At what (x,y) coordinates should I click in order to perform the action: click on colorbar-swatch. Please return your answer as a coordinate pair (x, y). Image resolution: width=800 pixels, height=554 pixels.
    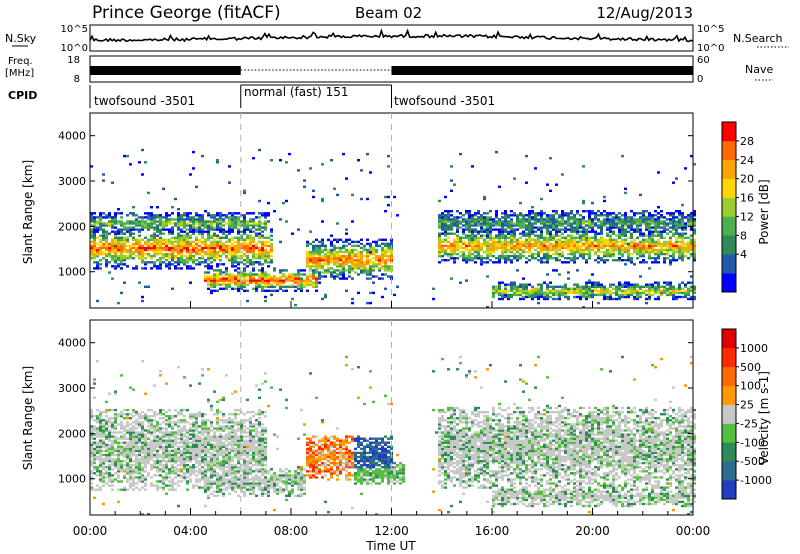
    Looking at the image, I should click on (729, 226).